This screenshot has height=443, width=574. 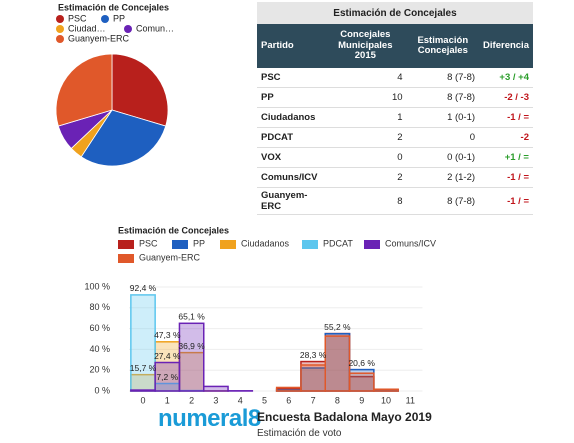 I want to click on x-tick-label: 4, so click(x=240, y=400).